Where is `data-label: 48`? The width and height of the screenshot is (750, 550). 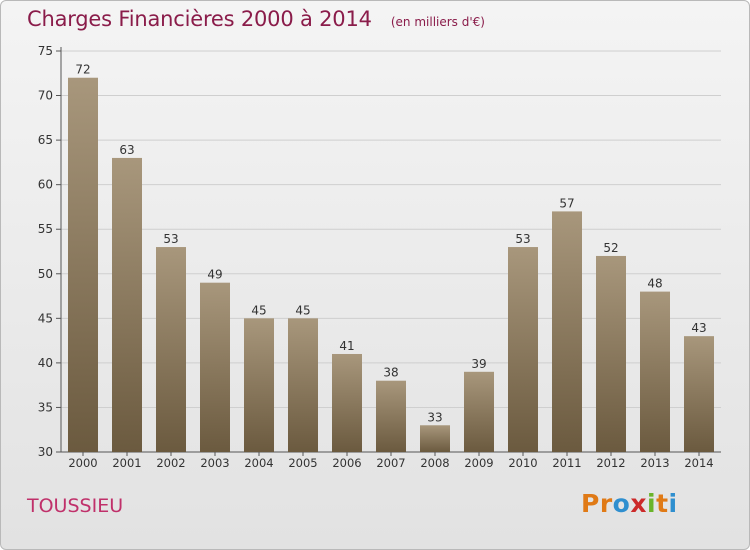
data-label: 48 is located at coordinates (654, 284).